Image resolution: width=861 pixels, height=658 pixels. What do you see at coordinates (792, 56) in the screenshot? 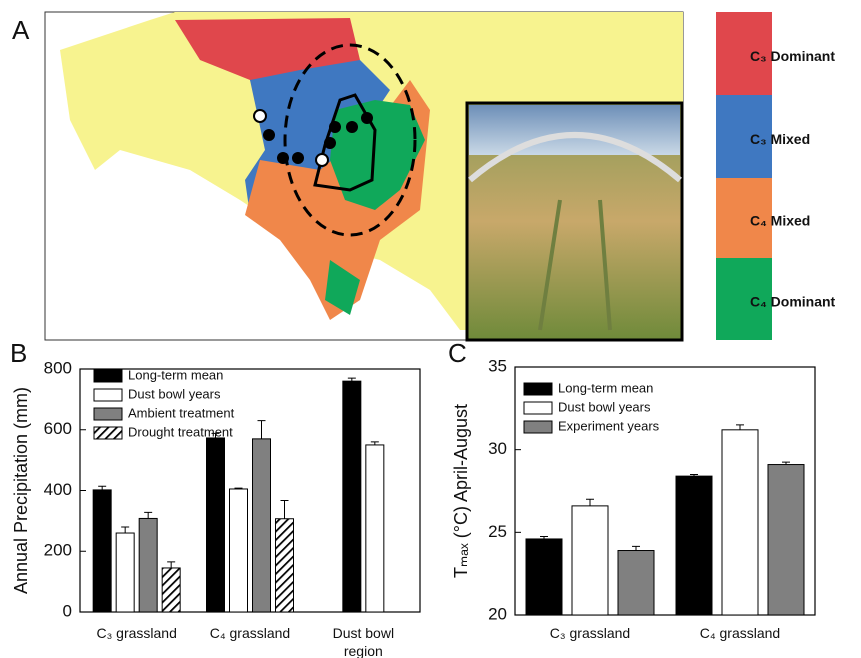
I see `legend-label: C₃ Dominant` at bounding box center [792, 56].